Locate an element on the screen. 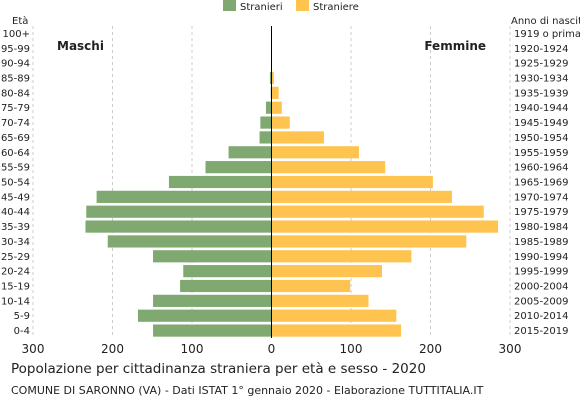 This screenshot has width=580, height=400. birth-year-axis-title: Anno di nascita is located at coordinates (545, 21).